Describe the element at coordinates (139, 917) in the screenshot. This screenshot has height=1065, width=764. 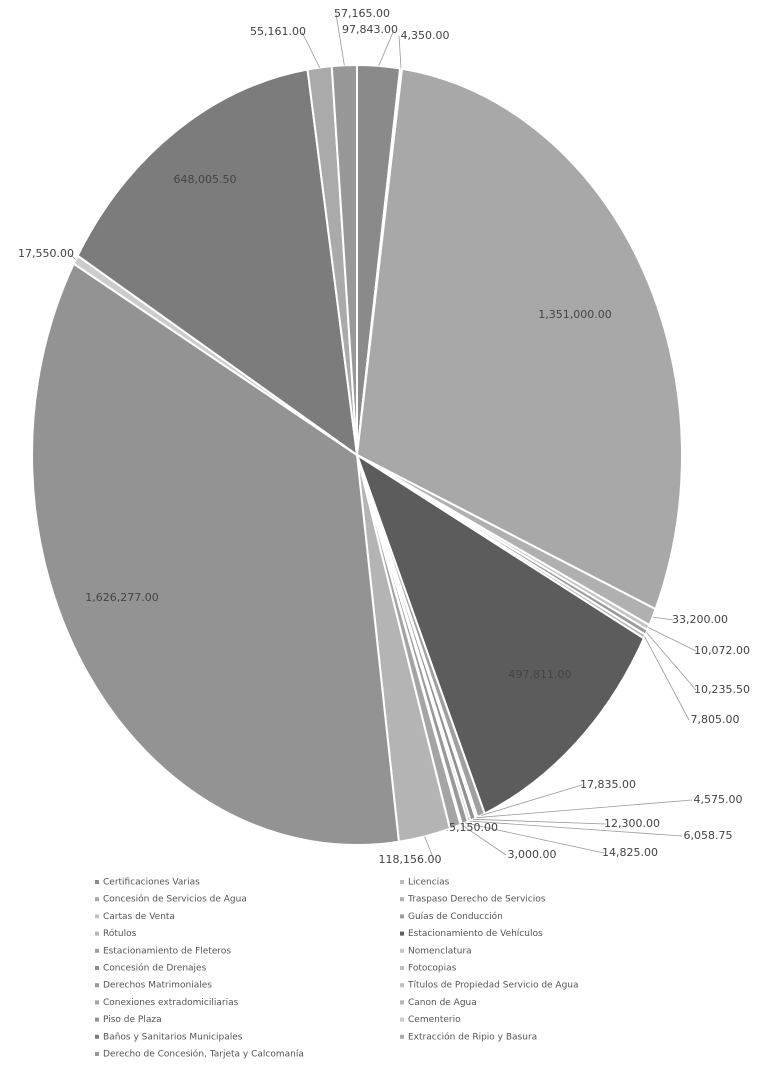
I see `legend-label: Cartas de Venta` at that location.